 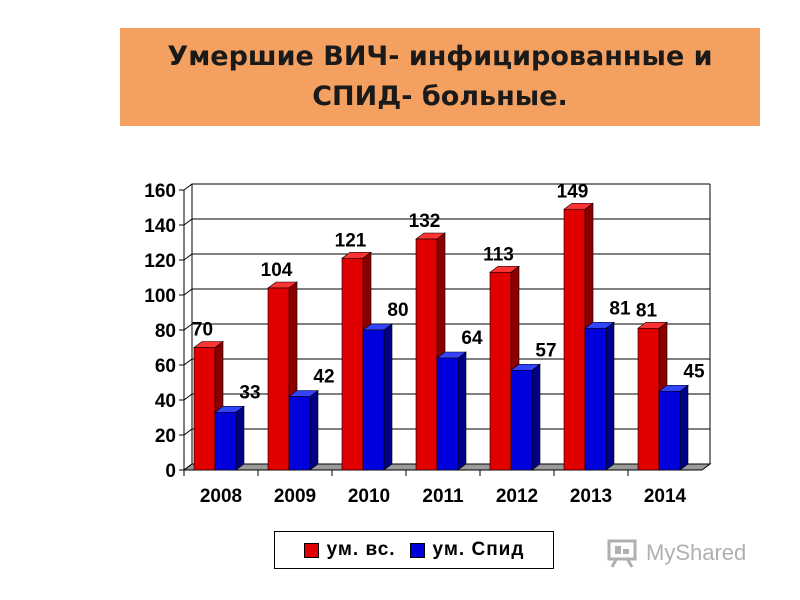 What do you see at coordinates (160, 261) in the screenshot?
I see `y-tick-label: 120` at bounding box center [160, 261].